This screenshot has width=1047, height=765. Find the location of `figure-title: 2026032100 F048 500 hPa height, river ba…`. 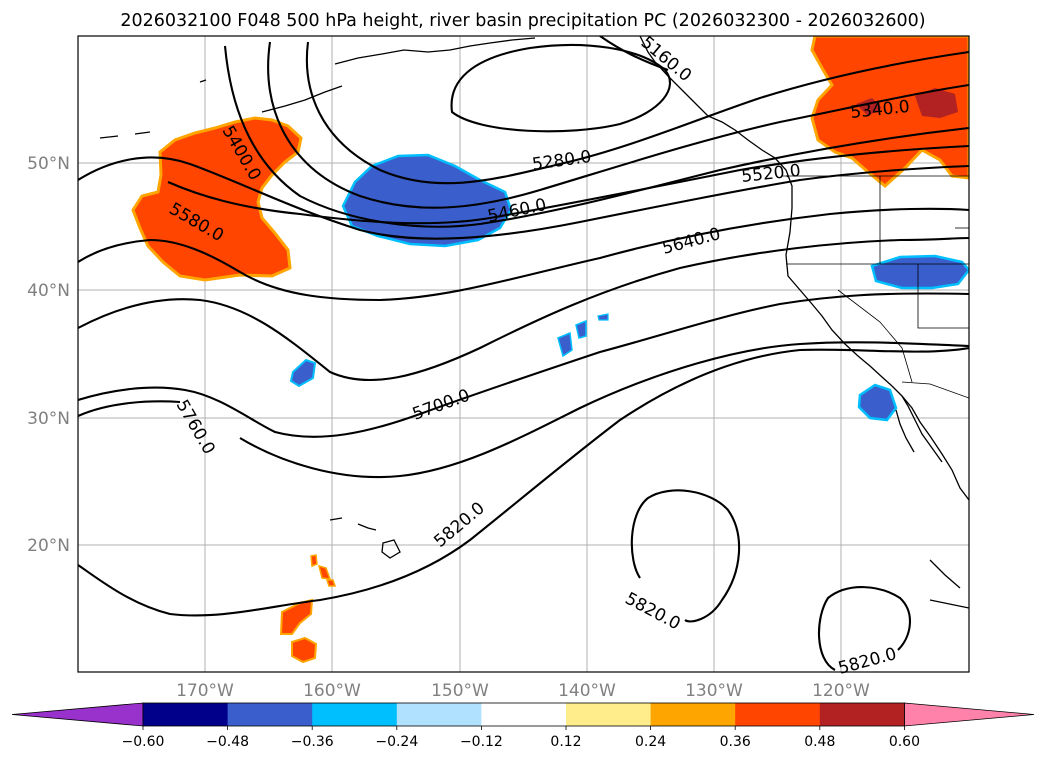

figure-title: 2026032100 F048 500 hPa height, river ba… is located at coordinates (522, 21).